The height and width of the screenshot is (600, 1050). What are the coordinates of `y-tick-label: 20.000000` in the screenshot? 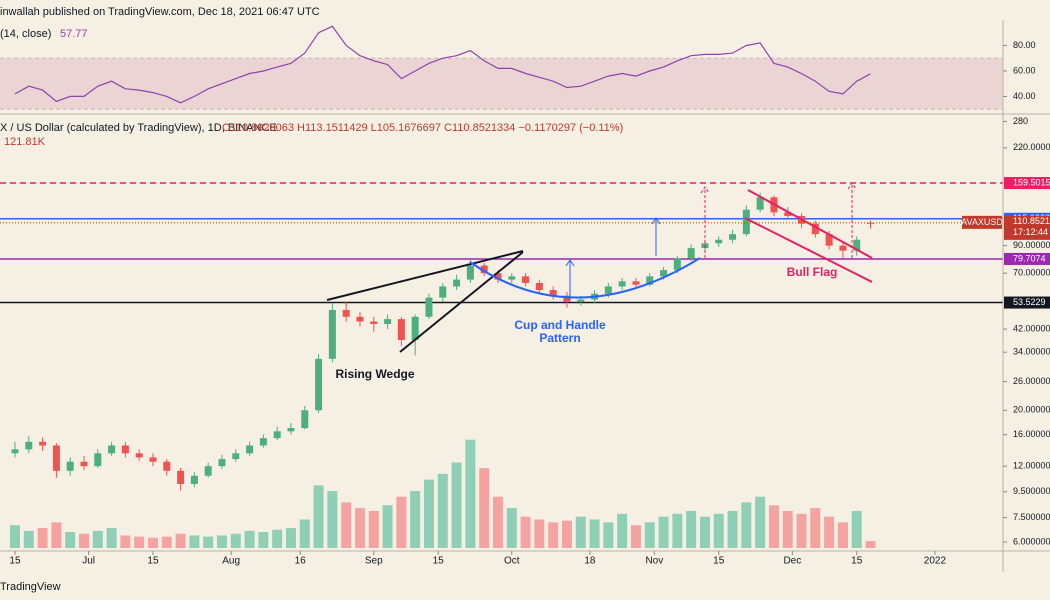 It's located at (1031, 410).